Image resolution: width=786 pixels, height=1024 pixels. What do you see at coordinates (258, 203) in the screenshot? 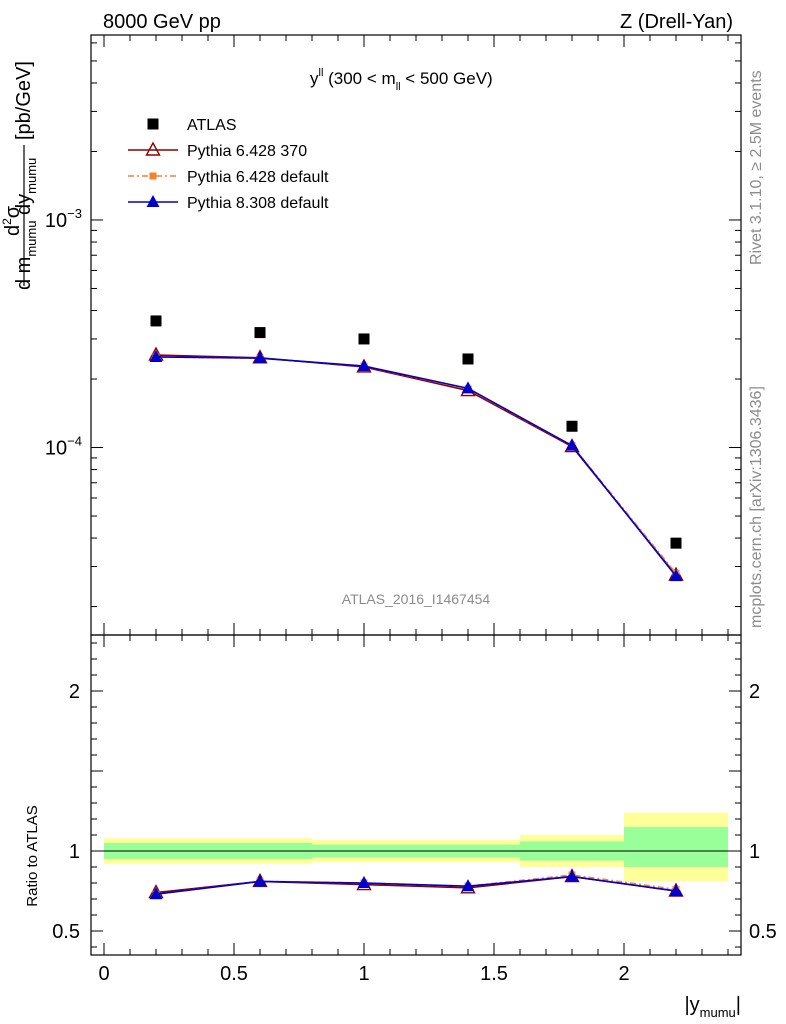
I see `legend-label: Pythia 8.308 default` at bounding box center [258, 203].